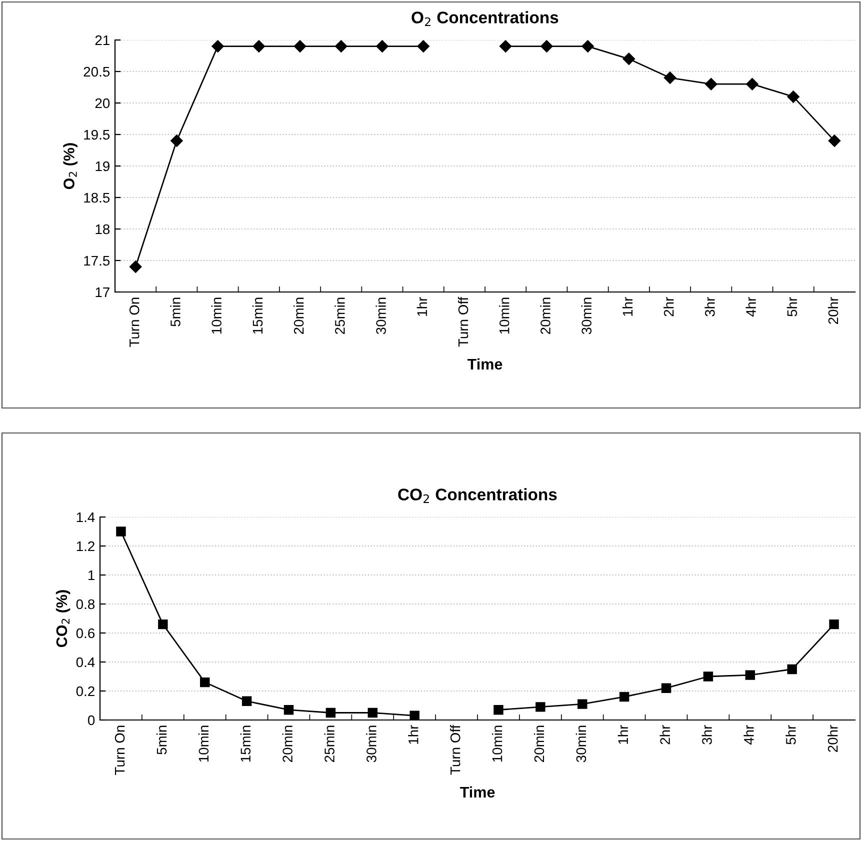 The width and height of the screenshot is (862, 841). What do you see at coordinates (91, 575) in the screenshot?
I see `y-tick-label: 1` at bounding box center [91, 575].